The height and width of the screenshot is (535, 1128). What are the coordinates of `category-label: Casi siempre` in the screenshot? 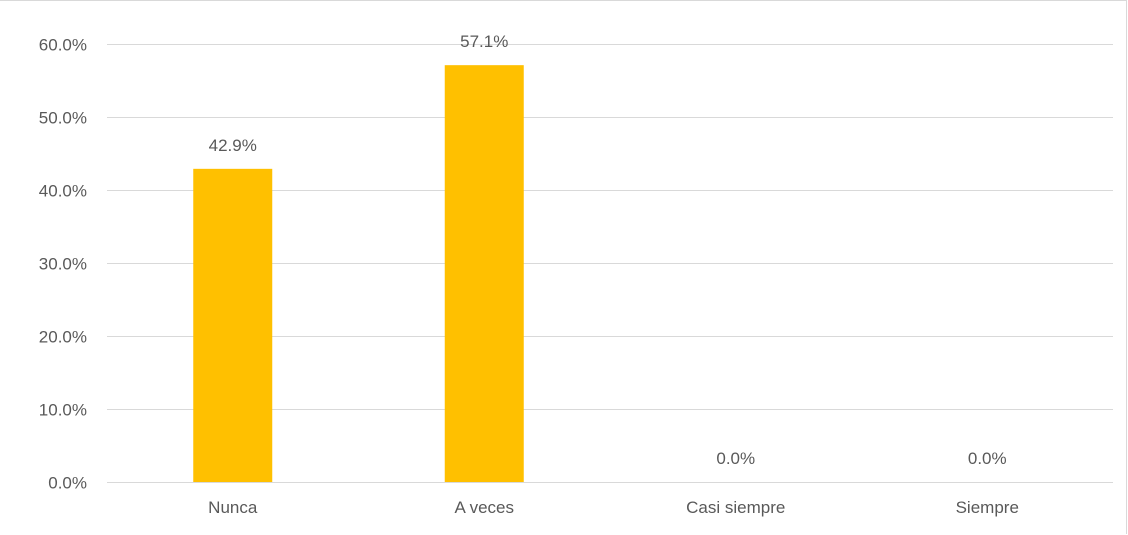 It's located at (735, 507).